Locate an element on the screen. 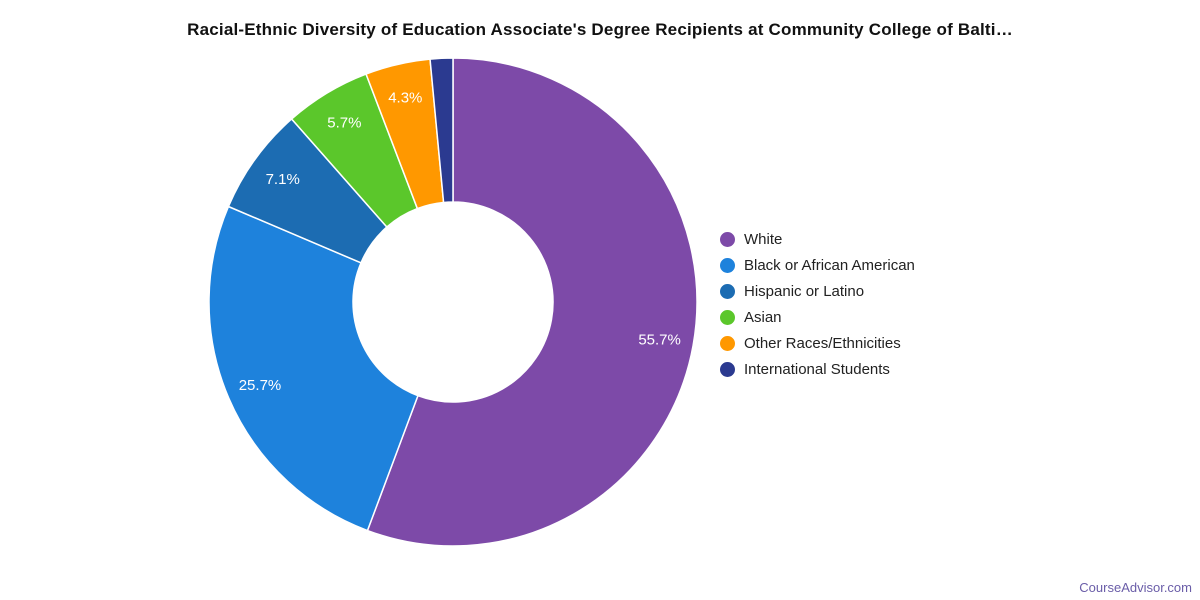  legend-item-international-students: International Students is located at coordinates (817, 369).